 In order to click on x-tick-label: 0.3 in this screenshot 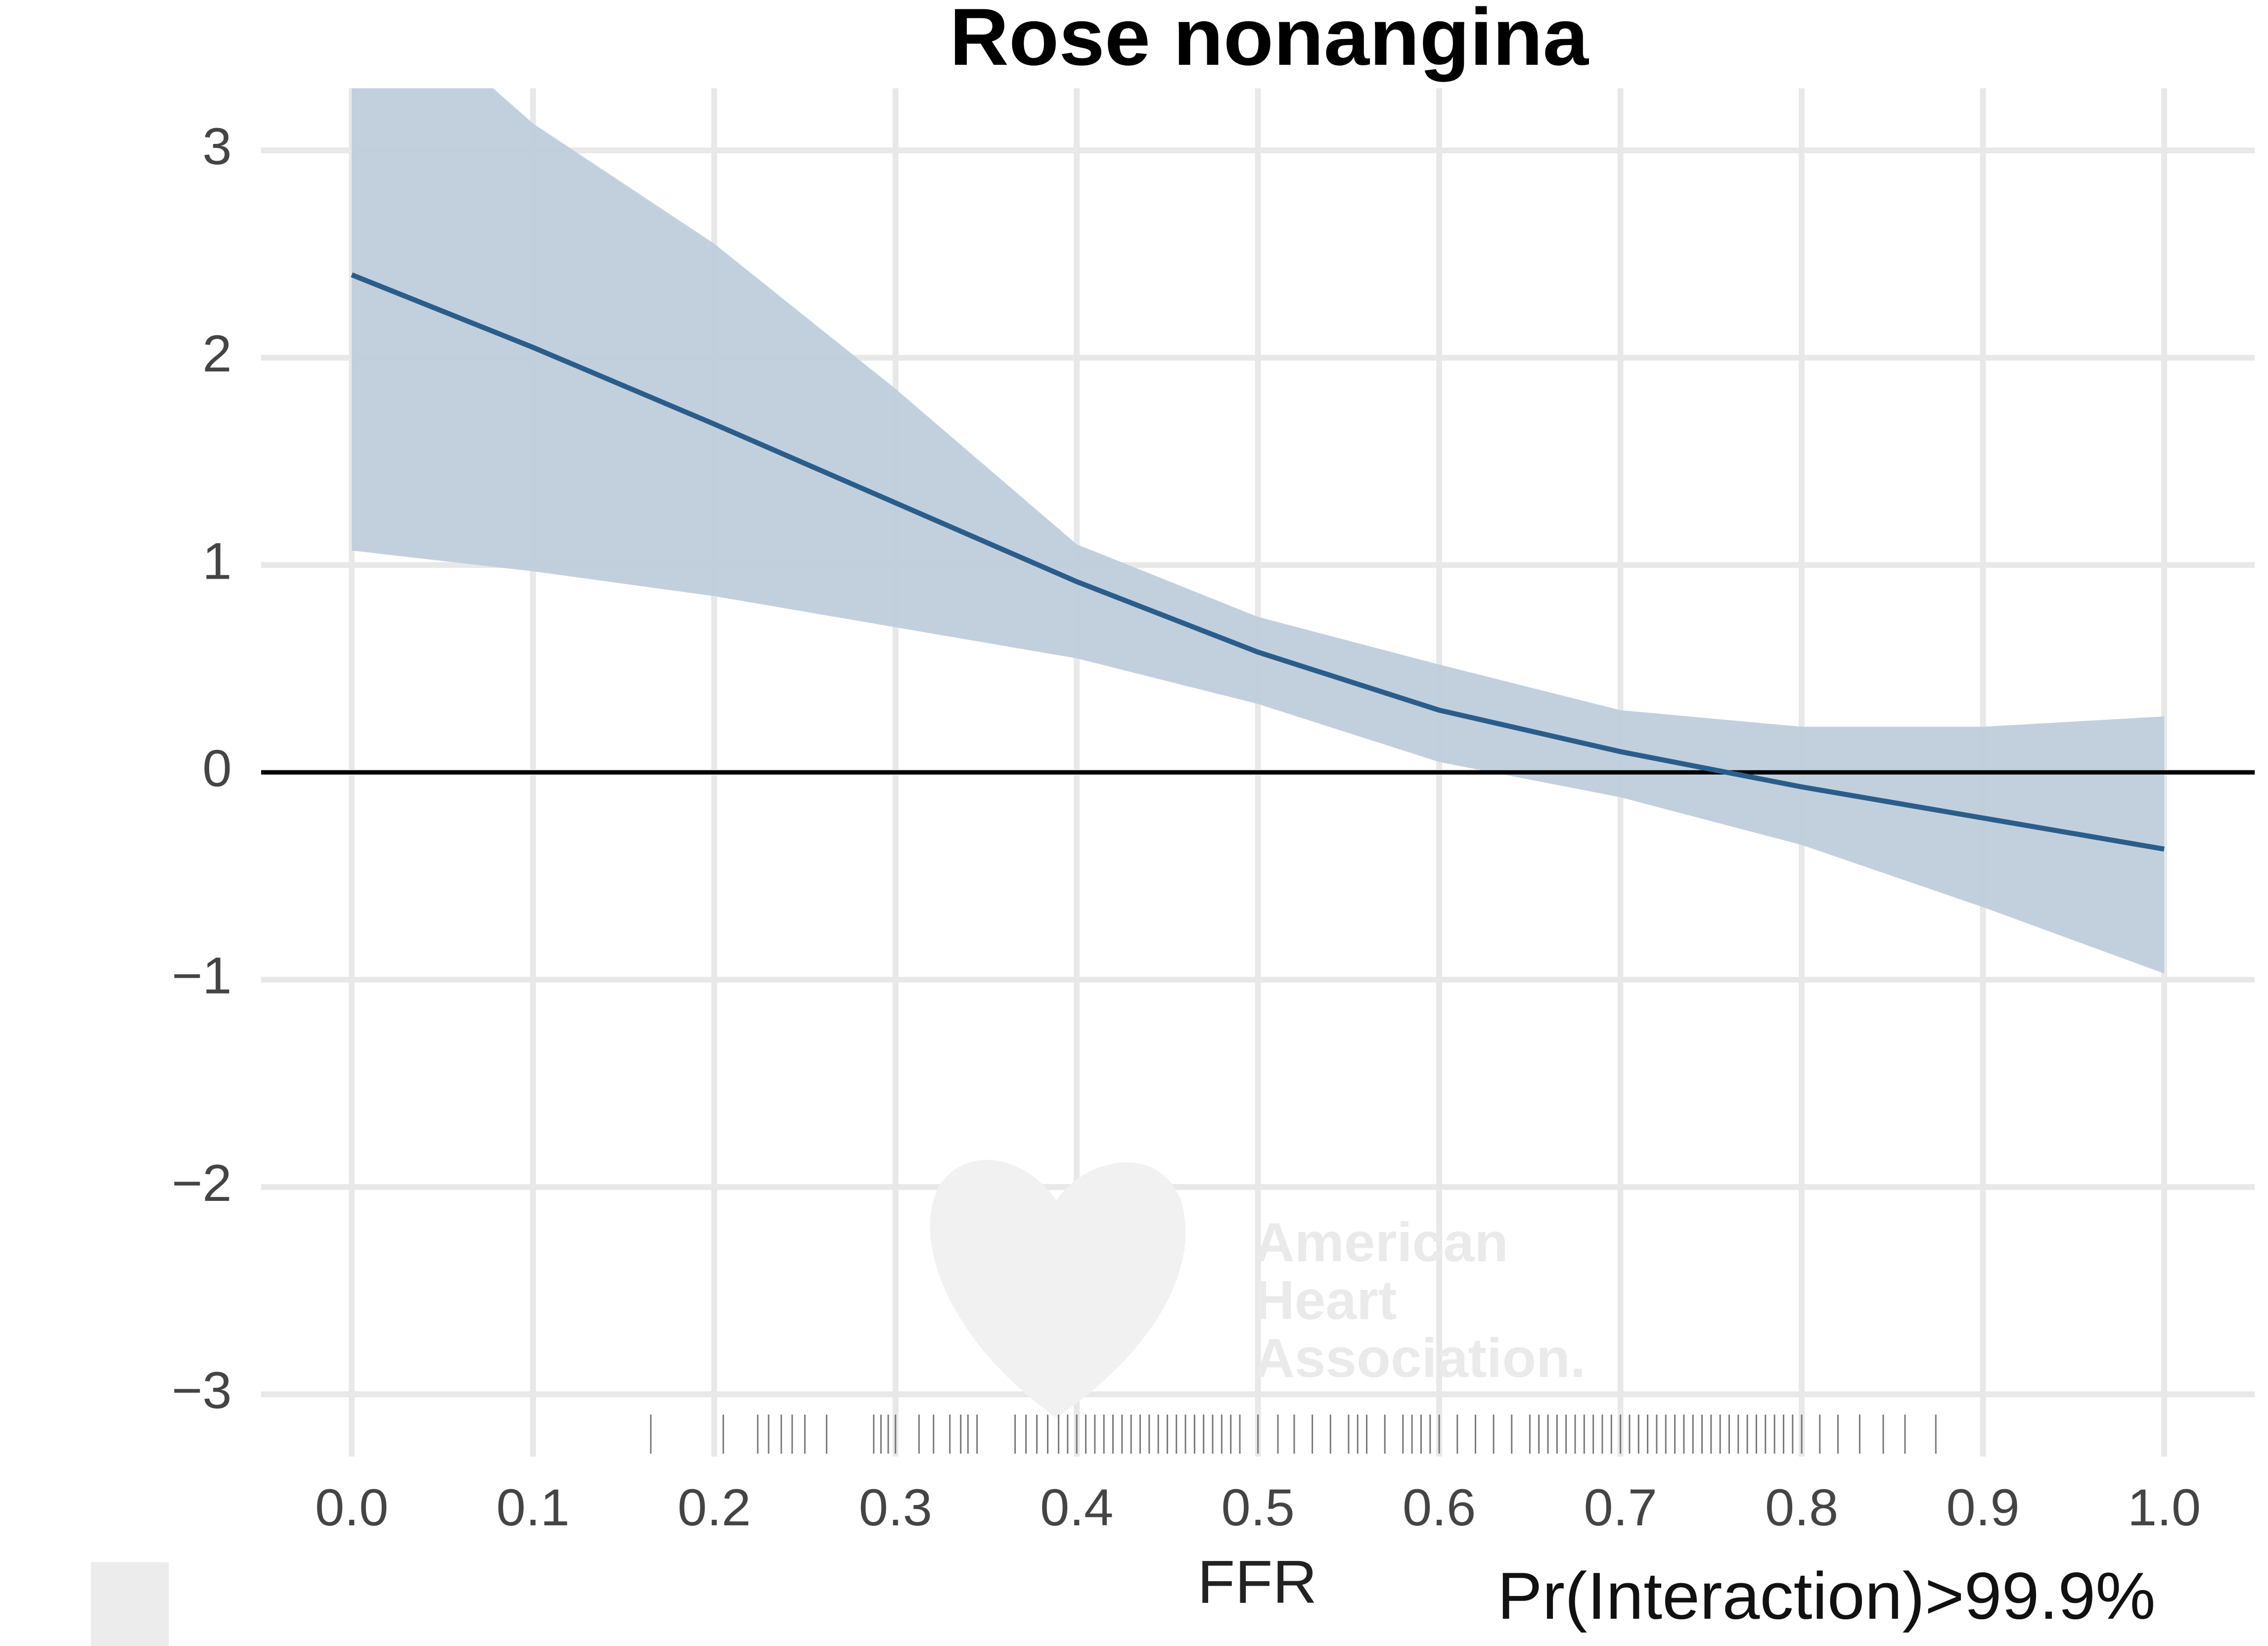, I will do `click(895, 1508)`.